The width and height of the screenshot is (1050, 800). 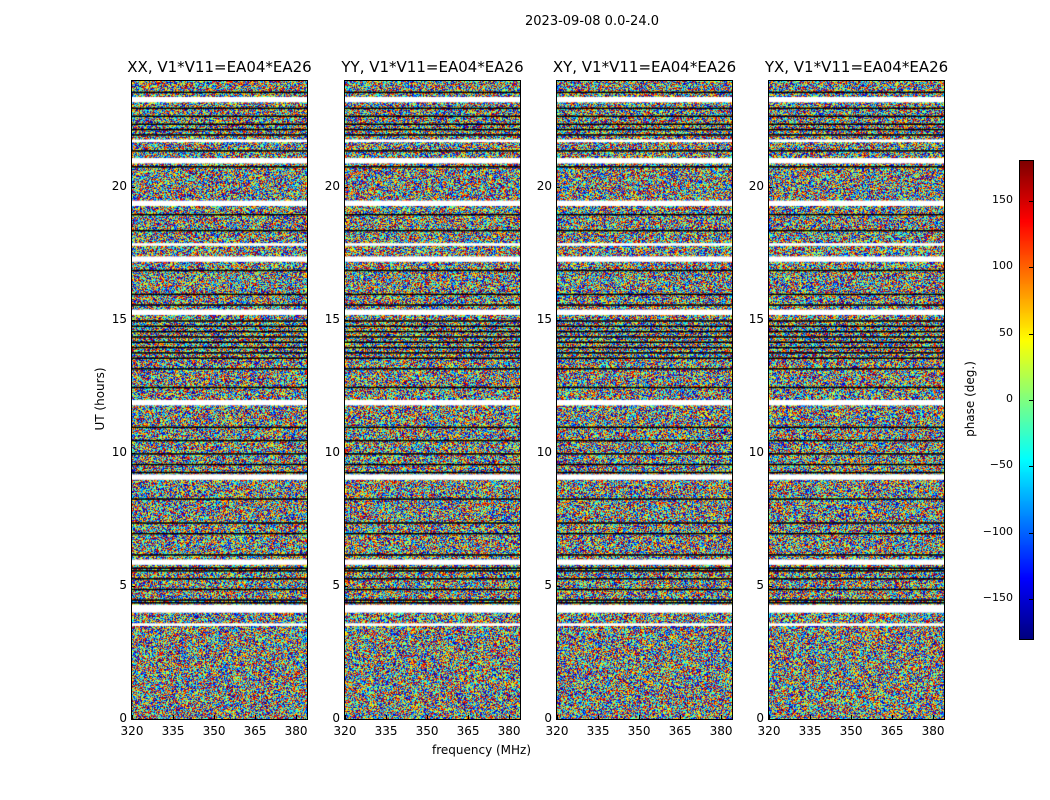 What do you see at coordinates (219, 67) in the screenshot?
I see `panel-title: XX, V1*V11=EA04*EA26` at bounding box center [219, 67].